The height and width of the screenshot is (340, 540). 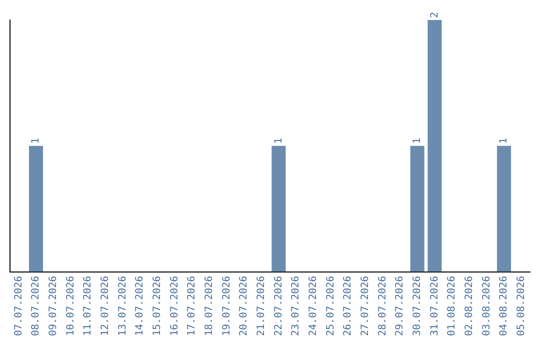 What do you see at coordinates (296, 306) in the screenshot?
I see `x-tick-label: 23.07.2026` at bounding box center [296, 306].